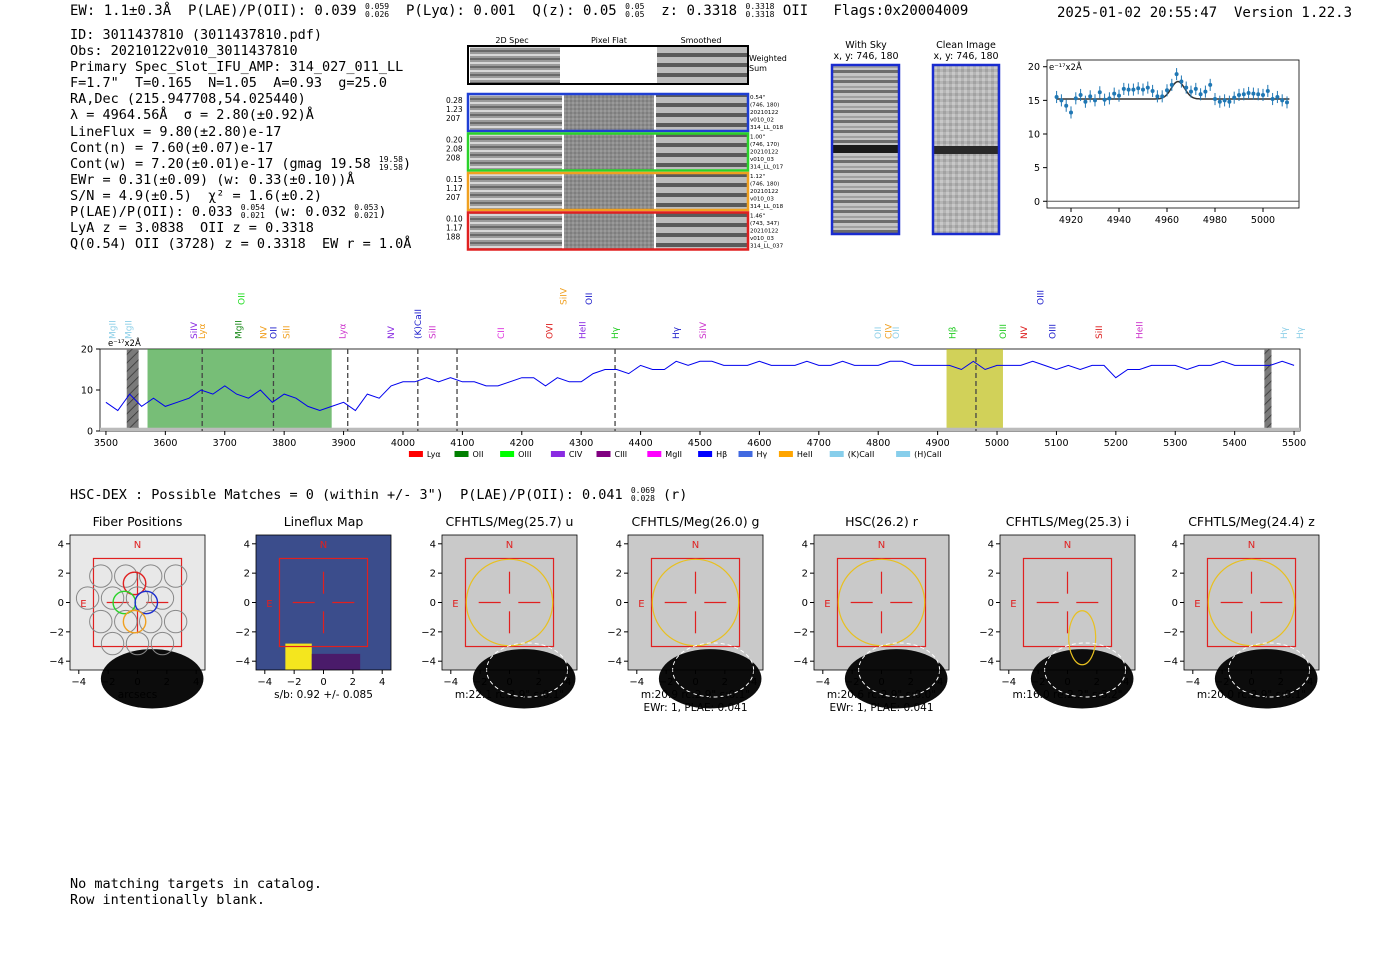 This screenshot has height=953, width=1400. What do you see at coordinates (695, 695) in the screenshot?
I see `panel-caption: m:20.9 rc:2.9" s:0.1"` at bounding box center [695, 695].